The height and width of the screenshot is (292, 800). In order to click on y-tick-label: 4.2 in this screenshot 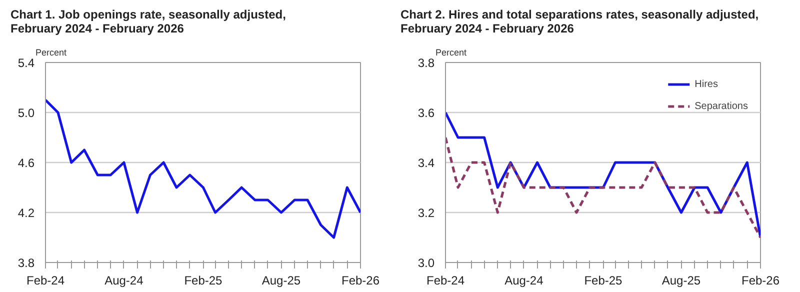, I will do `click(26, 213)`.